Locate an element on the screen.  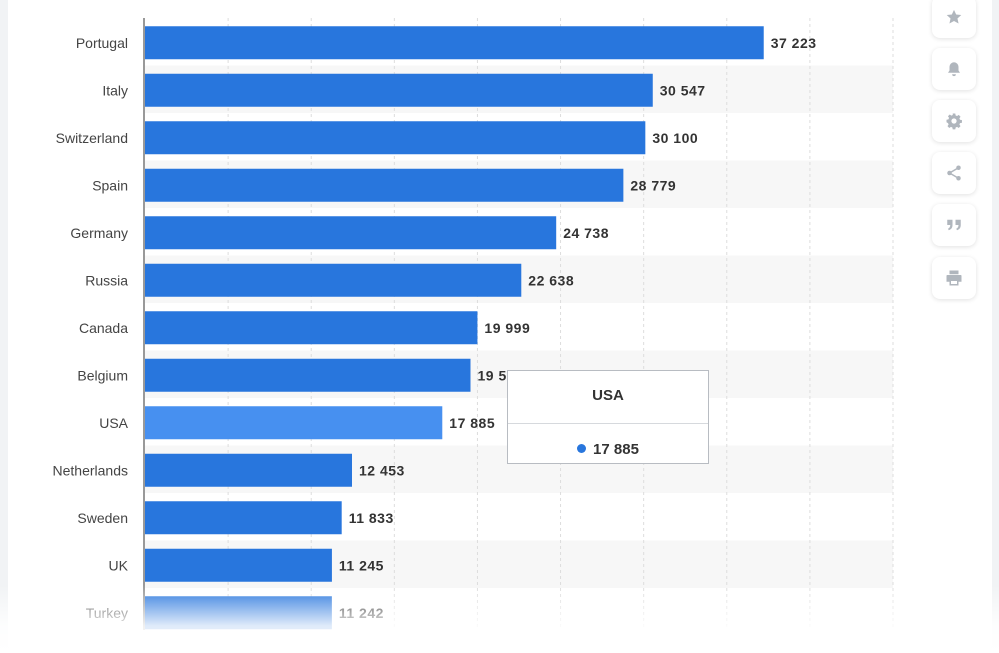
category-label: Germany is located at coordinates (99, 233).